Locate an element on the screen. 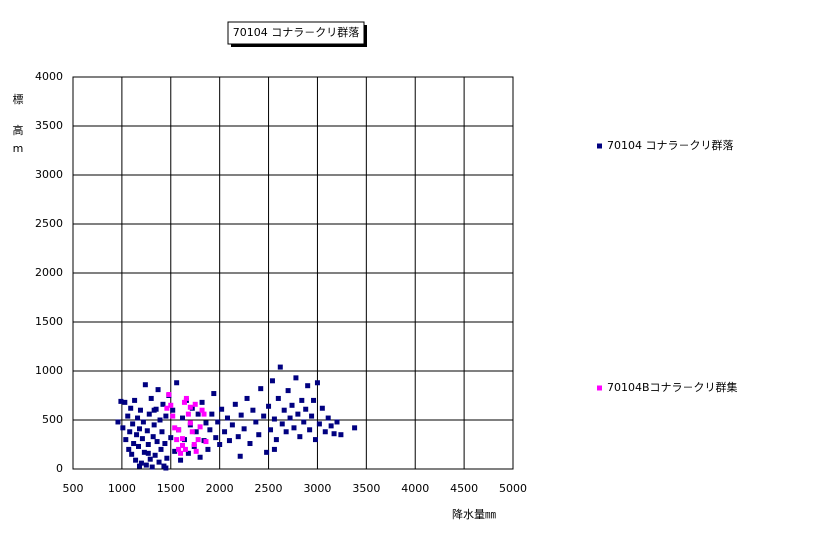  x-tick-label: 5000 is located at coordinates (513, 488).